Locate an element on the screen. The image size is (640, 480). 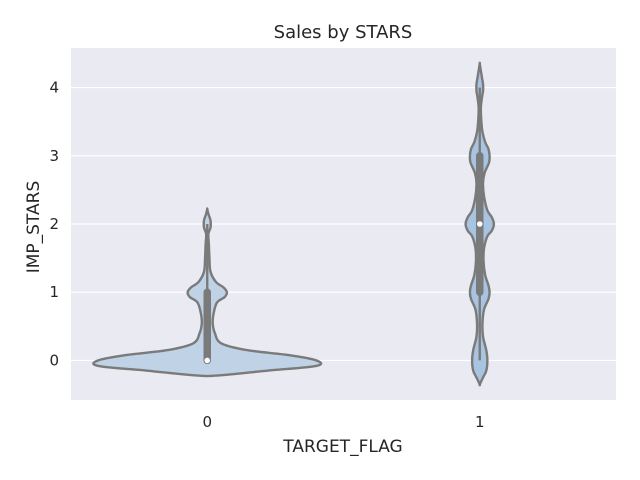
x-axis-label: TARGET_FLAG is located at coordinates (342, 447).